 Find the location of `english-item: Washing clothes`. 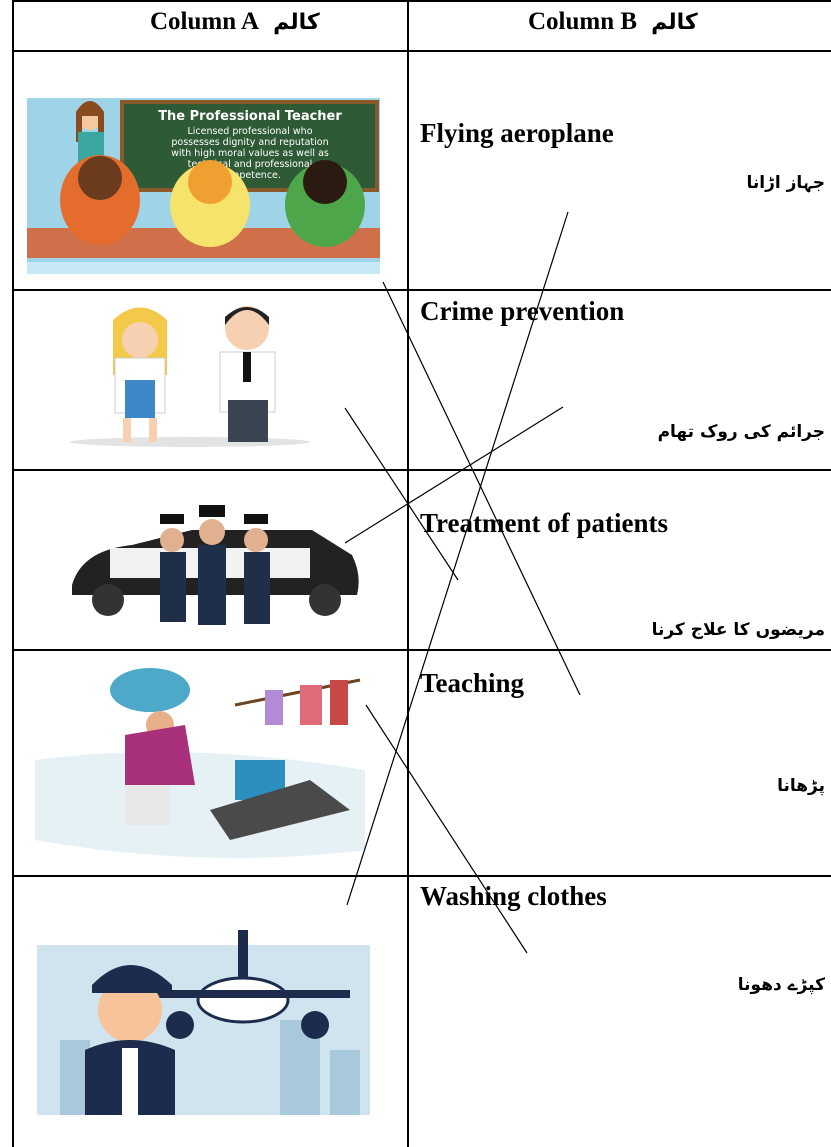

english-item: Washing clothes is located at coordinates (513, 896).